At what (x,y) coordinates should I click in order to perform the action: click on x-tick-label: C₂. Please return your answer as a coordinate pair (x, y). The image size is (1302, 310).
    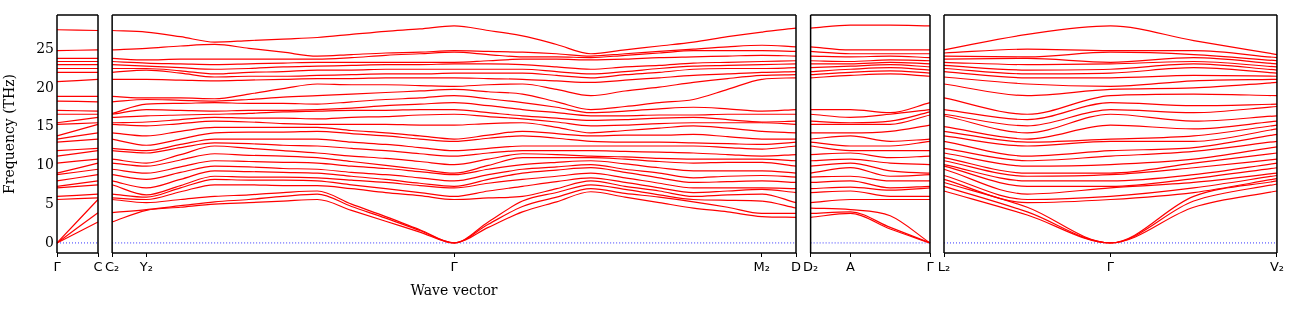
    Looking at the image, I should click on (112, 267).